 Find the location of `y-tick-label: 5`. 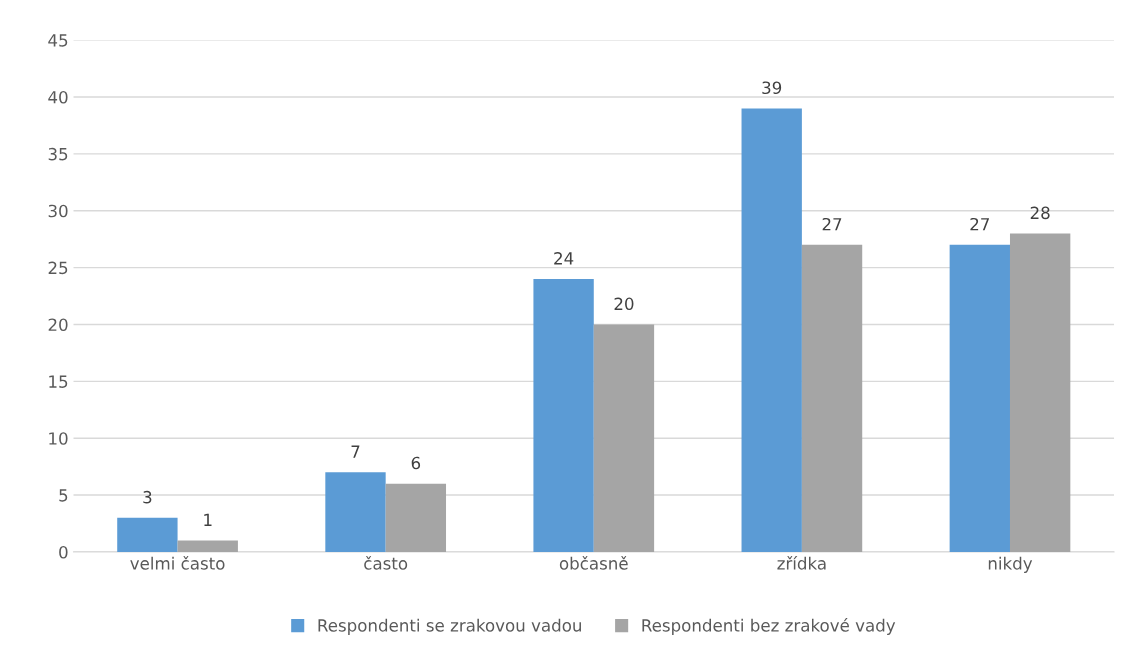

y-tick-label: 5 is located at coordinates (63, 495).